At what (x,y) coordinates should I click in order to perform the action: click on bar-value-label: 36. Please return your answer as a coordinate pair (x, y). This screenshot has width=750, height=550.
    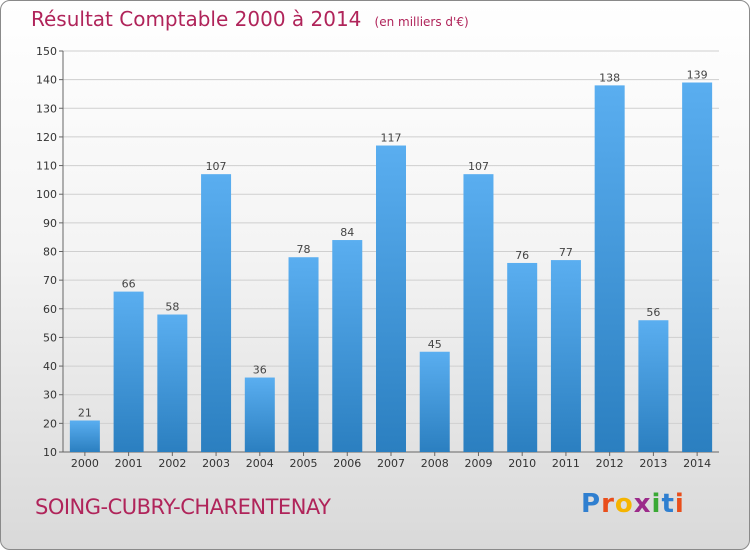
    Looking at the image, I should click on (260, 370).